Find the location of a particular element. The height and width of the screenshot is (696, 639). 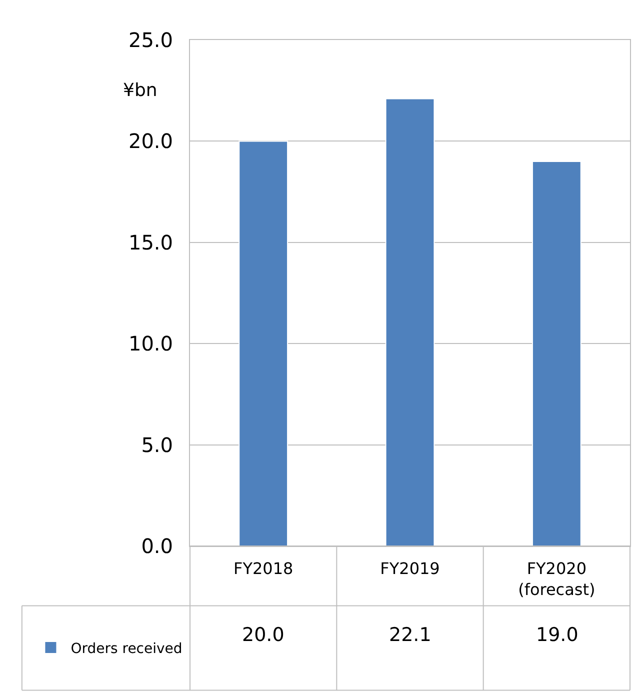

x-tick-label: FY2020 (forecast) is located at coordinates (557, 579).